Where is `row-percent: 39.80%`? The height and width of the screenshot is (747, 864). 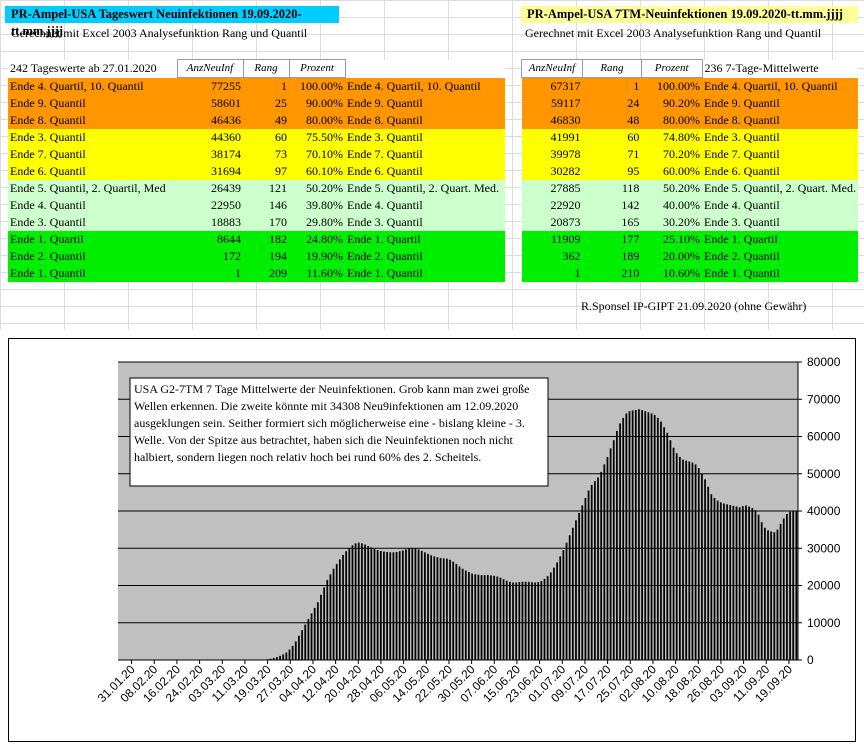
row-percent: 39.80% is located at coordinates (324, 205).